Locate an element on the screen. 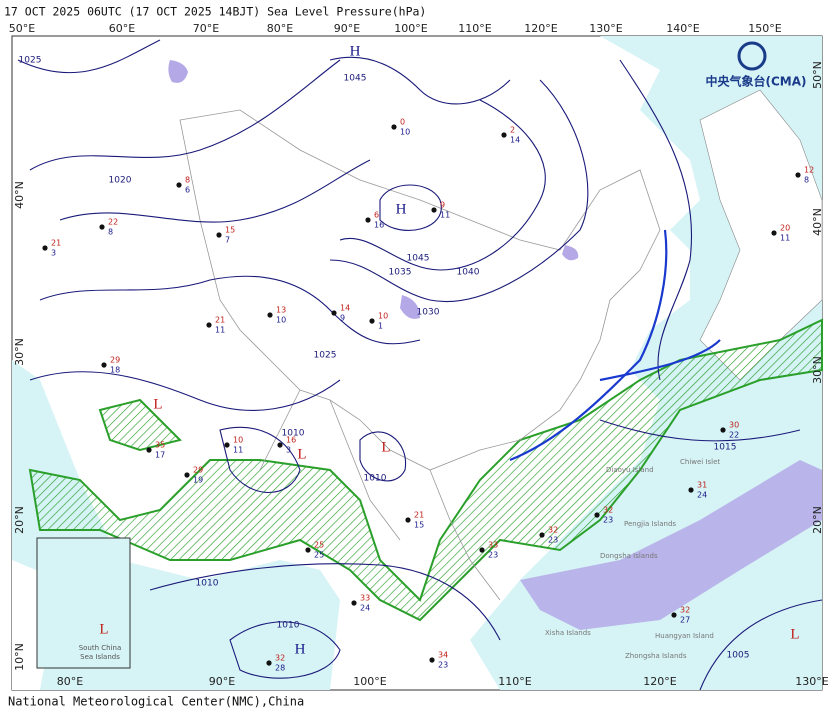 This screenshot has width=832, height=720. station-dew: 27 is located at coordinates (685, 620).